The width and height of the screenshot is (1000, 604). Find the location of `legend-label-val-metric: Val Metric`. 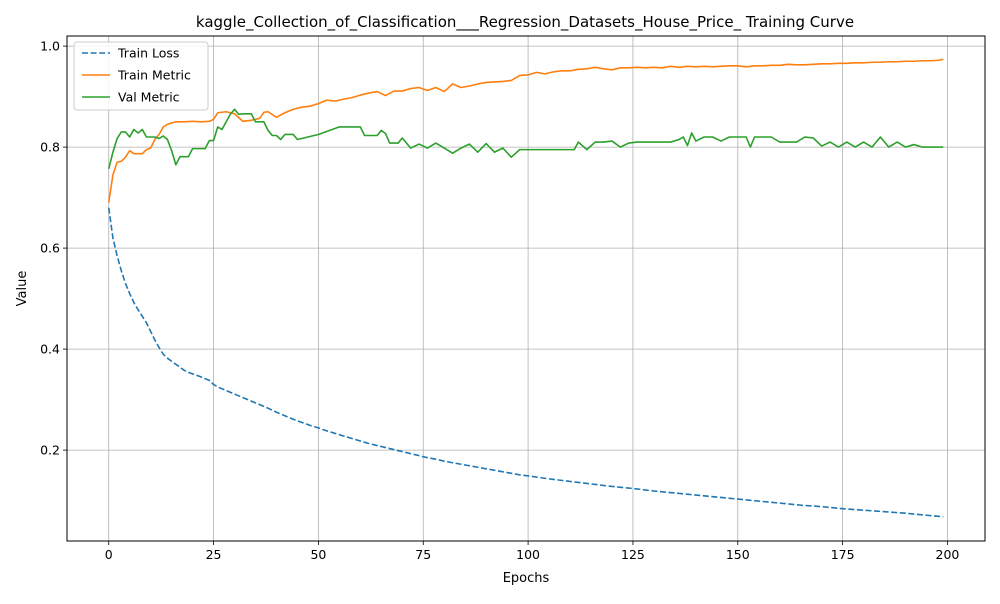

legend-label-val-metric: Val Metric is located at coordinates (149, 97).